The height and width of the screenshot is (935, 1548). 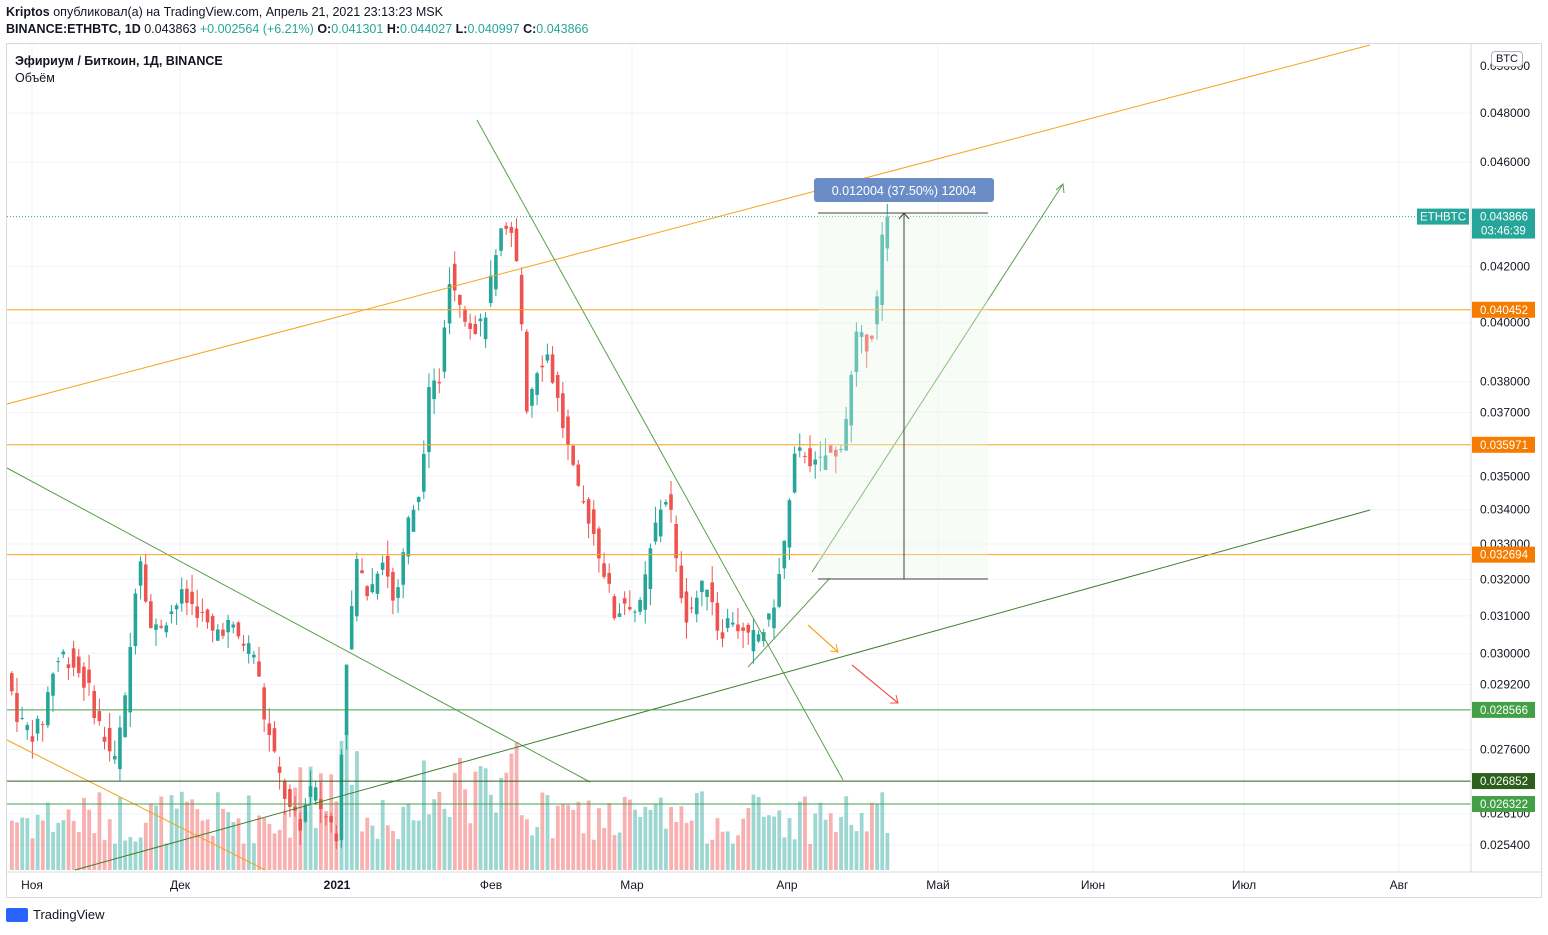 What do you see at coordinates (69, 914) in the screenshot?
I see `footer-brand: TradingView` at bounding box center [69, 914].